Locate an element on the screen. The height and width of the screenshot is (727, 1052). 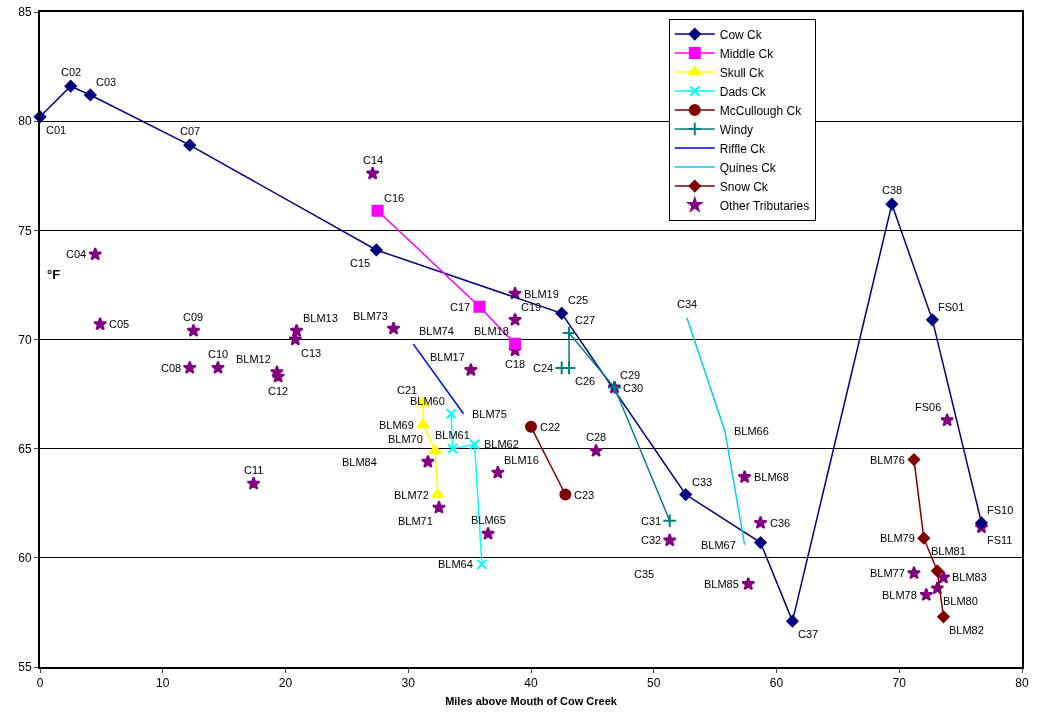
annotation: FS10 is located at coordinates (1000, 510).